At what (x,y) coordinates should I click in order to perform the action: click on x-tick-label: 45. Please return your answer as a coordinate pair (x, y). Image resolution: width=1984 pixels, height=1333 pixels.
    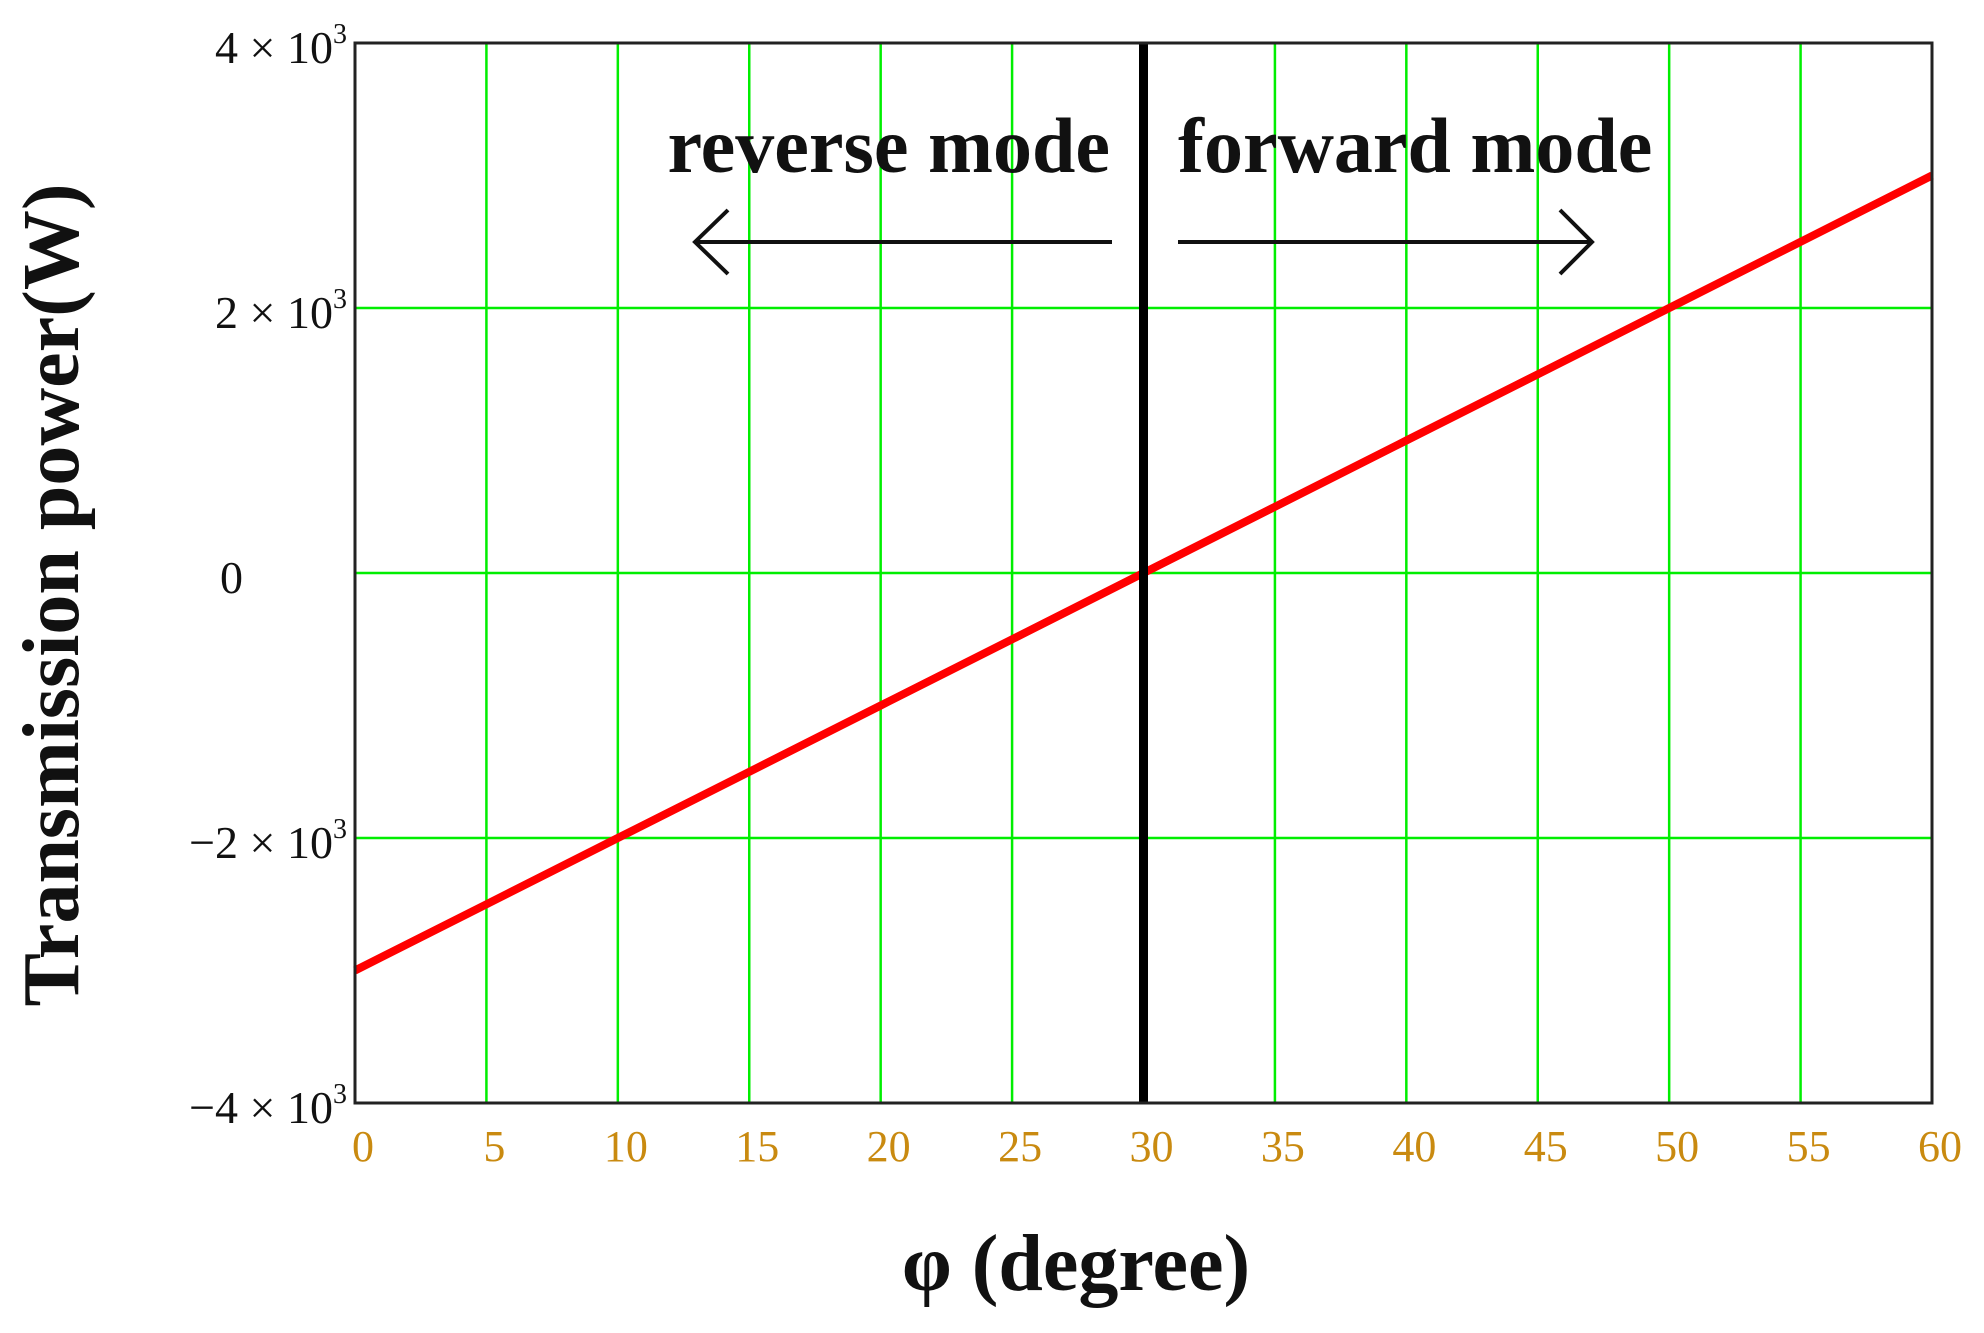
    Looking at the image, I should click on (1546, 1146).